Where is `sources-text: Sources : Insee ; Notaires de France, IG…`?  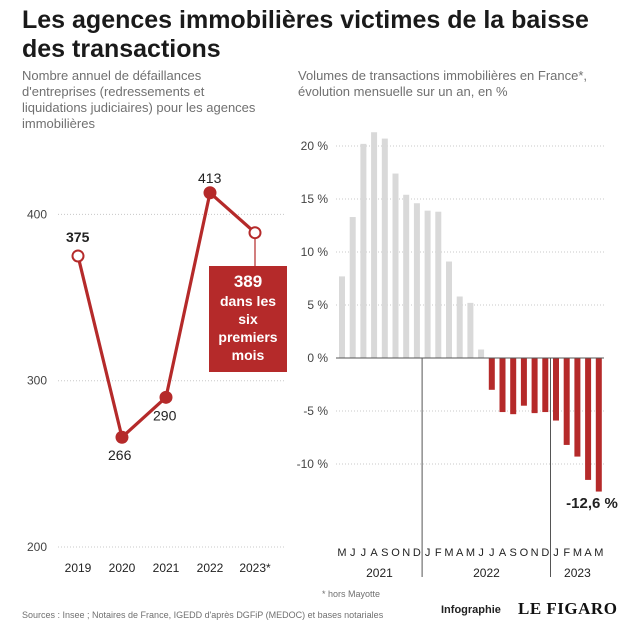 sources-text: Sources : Insee ; Notaires de France, IG… is located at coordinates (203, 615).